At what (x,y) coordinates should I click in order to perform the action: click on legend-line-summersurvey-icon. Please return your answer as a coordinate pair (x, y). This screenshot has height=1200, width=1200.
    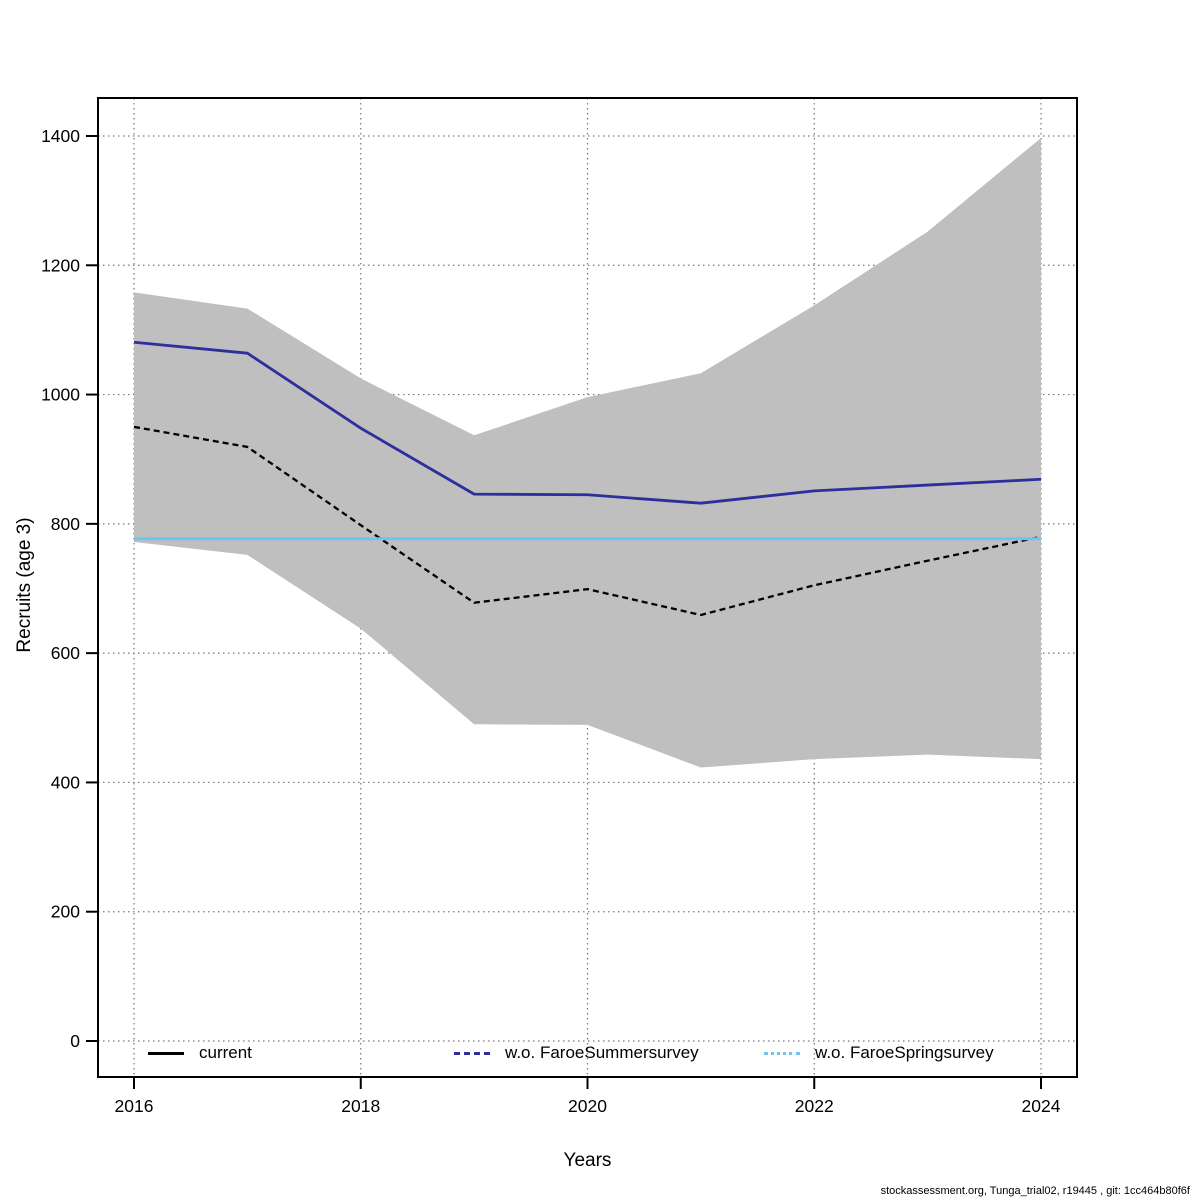
    Looking at the image, I should click on (472, 1053).